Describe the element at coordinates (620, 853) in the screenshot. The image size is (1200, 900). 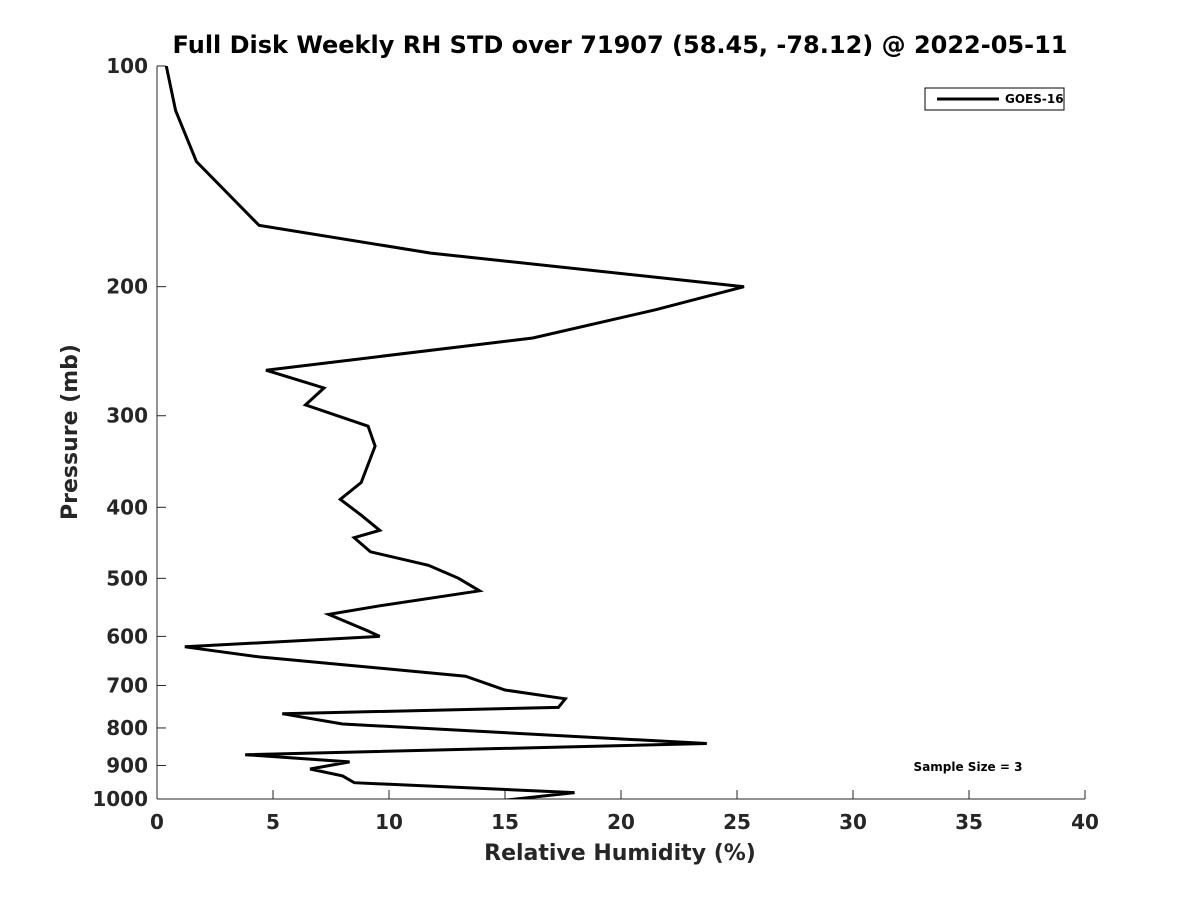
I see `x-axis-label: Relative Humidity (%)` at that location.